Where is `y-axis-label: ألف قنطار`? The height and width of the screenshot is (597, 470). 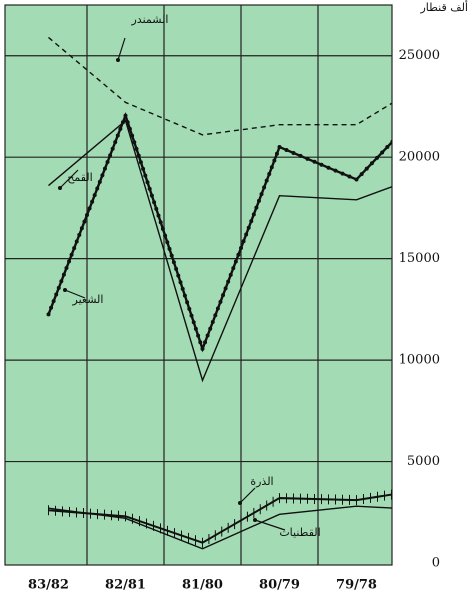 y-axis-label: ألف قنطار is located at coordinates (443, 7).